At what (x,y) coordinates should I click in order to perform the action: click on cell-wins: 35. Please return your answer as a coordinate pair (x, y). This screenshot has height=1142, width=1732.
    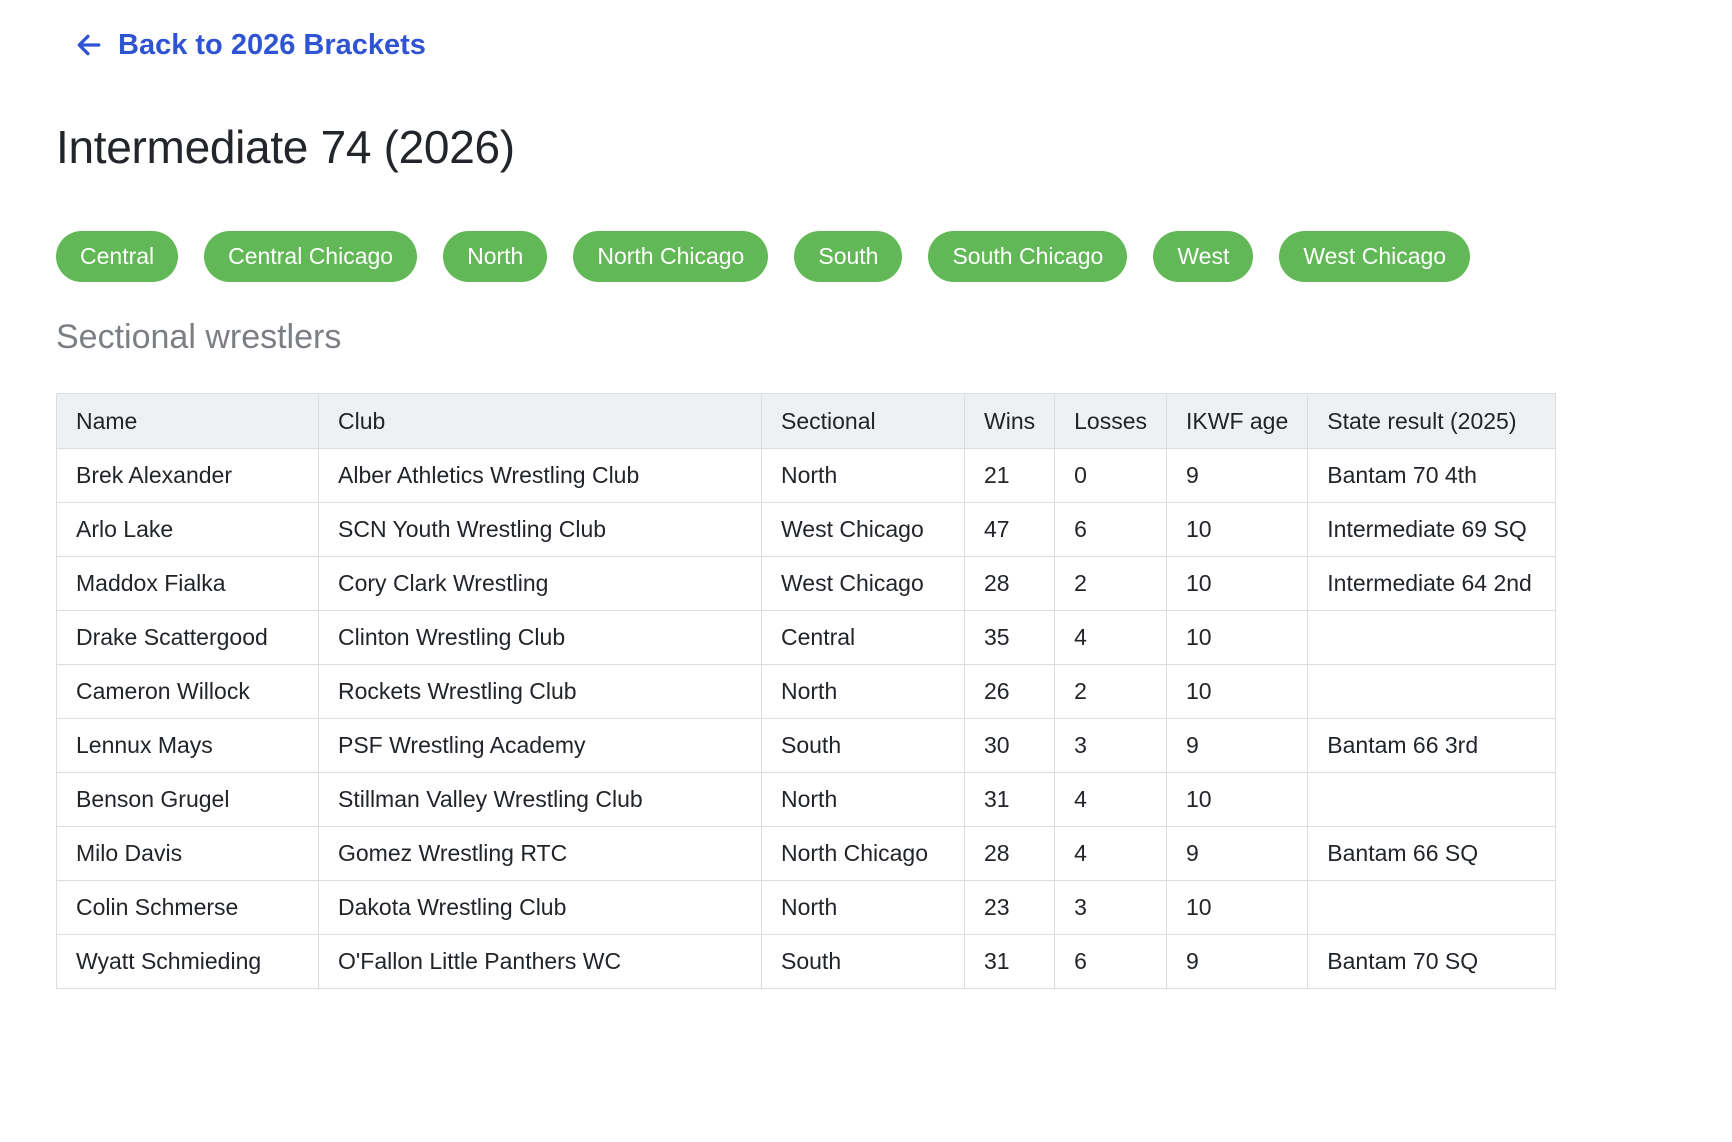
    Looking at the image, I should click on (1009, 637).